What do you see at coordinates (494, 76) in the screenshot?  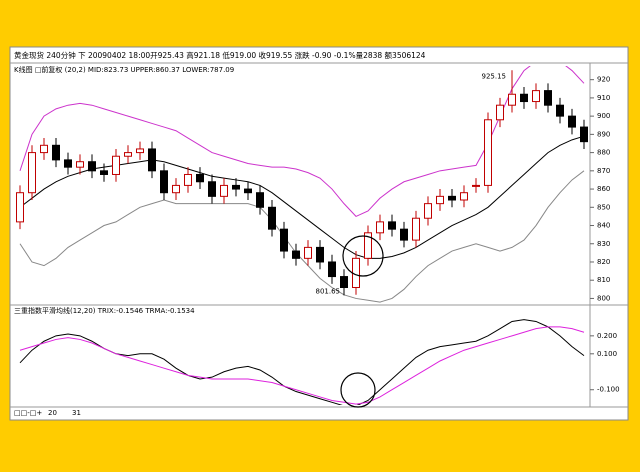 I see `high-annotation: 925.15` at bounding box center [494, 76].